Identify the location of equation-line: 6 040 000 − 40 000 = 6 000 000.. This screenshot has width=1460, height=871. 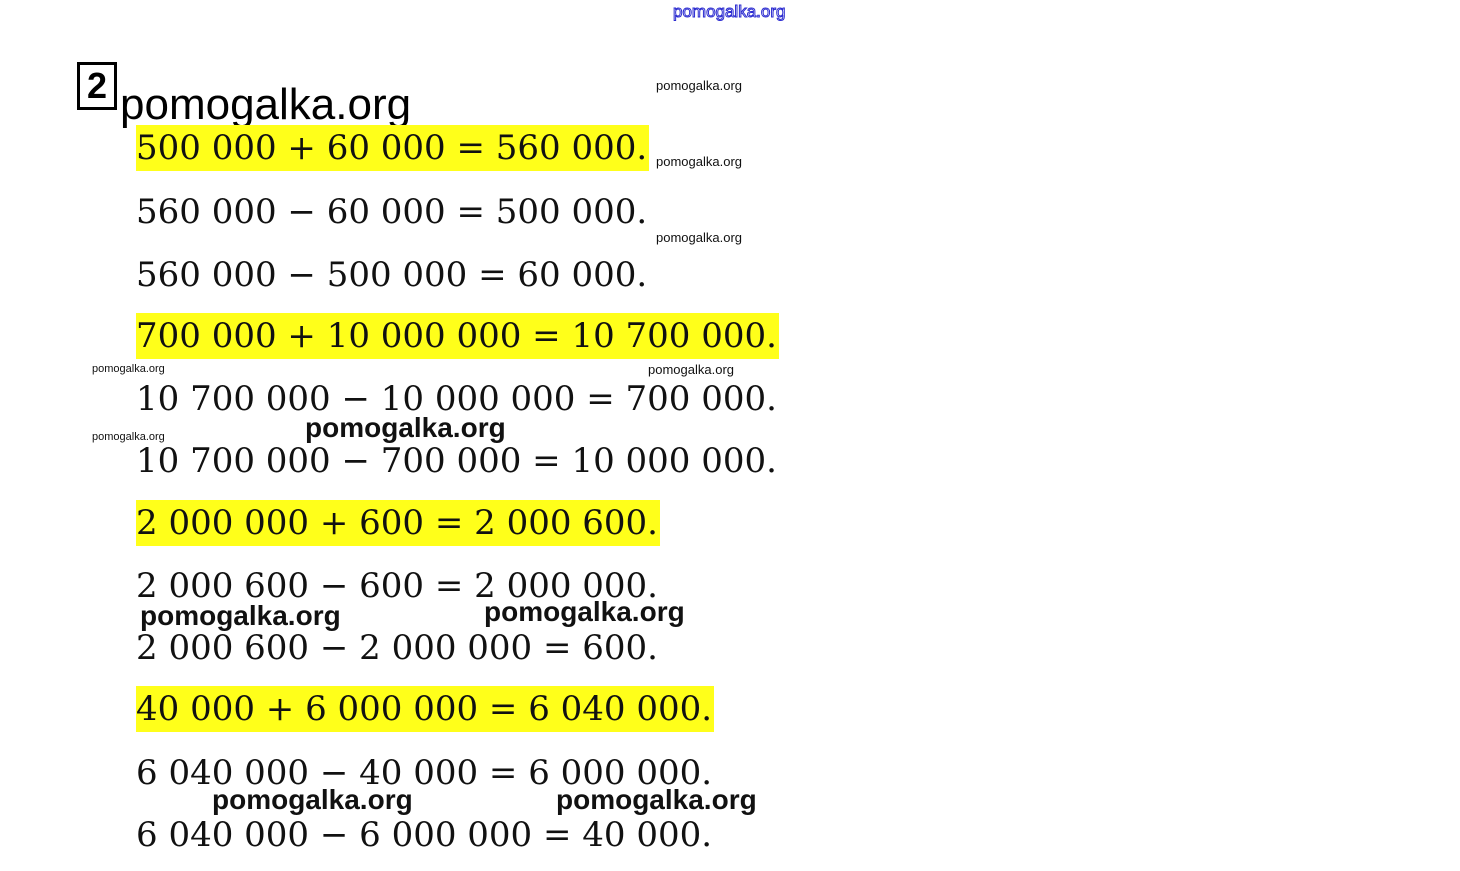
(424, 773).